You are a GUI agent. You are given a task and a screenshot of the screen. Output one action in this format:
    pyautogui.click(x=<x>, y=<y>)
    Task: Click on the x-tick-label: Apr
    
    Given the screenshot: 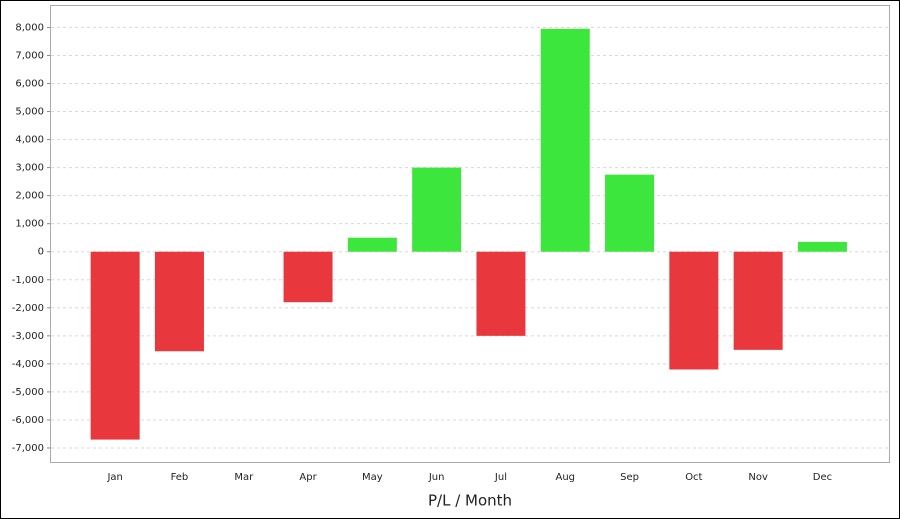 What is the action you would take?
    pyautogui.click(x=308, y=477)
    